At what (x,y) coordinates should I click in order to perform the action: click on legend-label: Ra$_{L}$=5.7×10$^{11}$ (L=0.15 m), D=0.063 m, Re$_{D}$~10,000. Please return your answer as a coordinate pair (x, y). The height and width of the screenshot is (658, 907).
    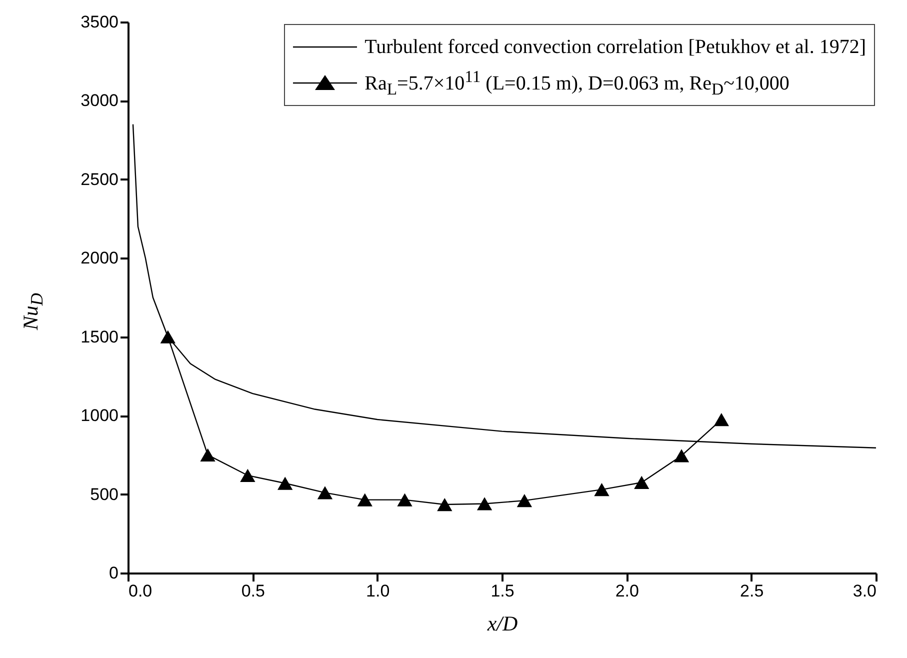
    Looking at the image, I should click on (577, 83).